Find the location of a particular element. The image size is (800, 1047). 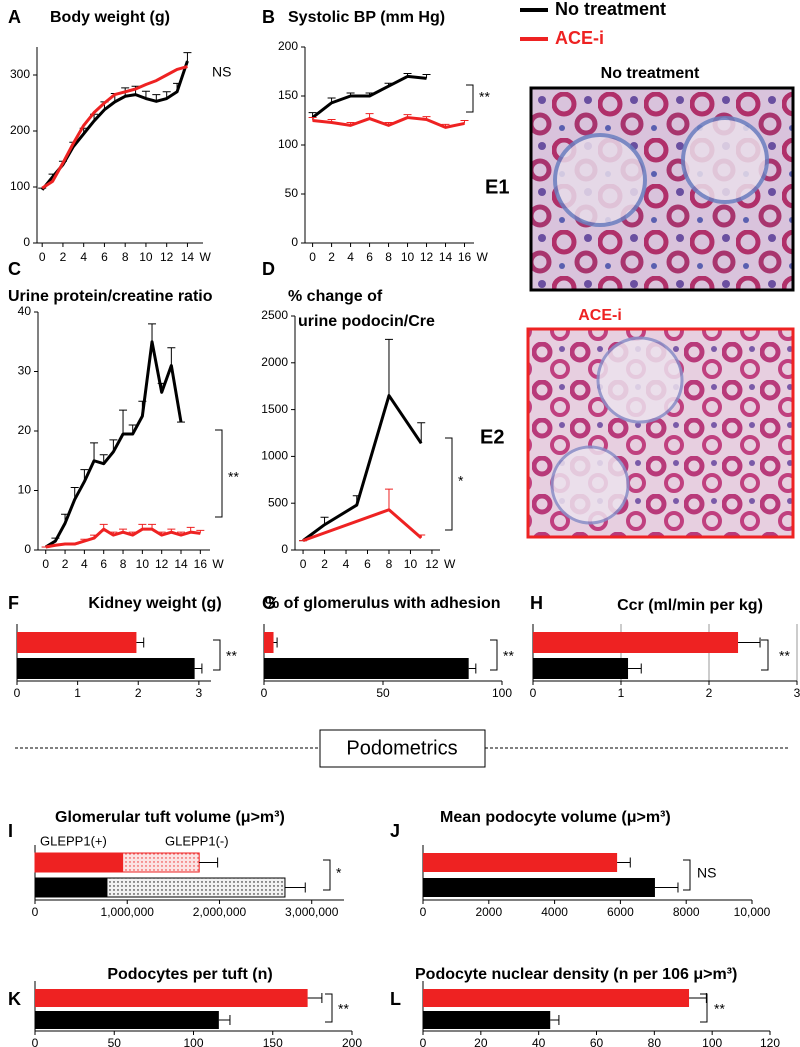

x-tick-label: 200 is located at coordinates (352, 1041).